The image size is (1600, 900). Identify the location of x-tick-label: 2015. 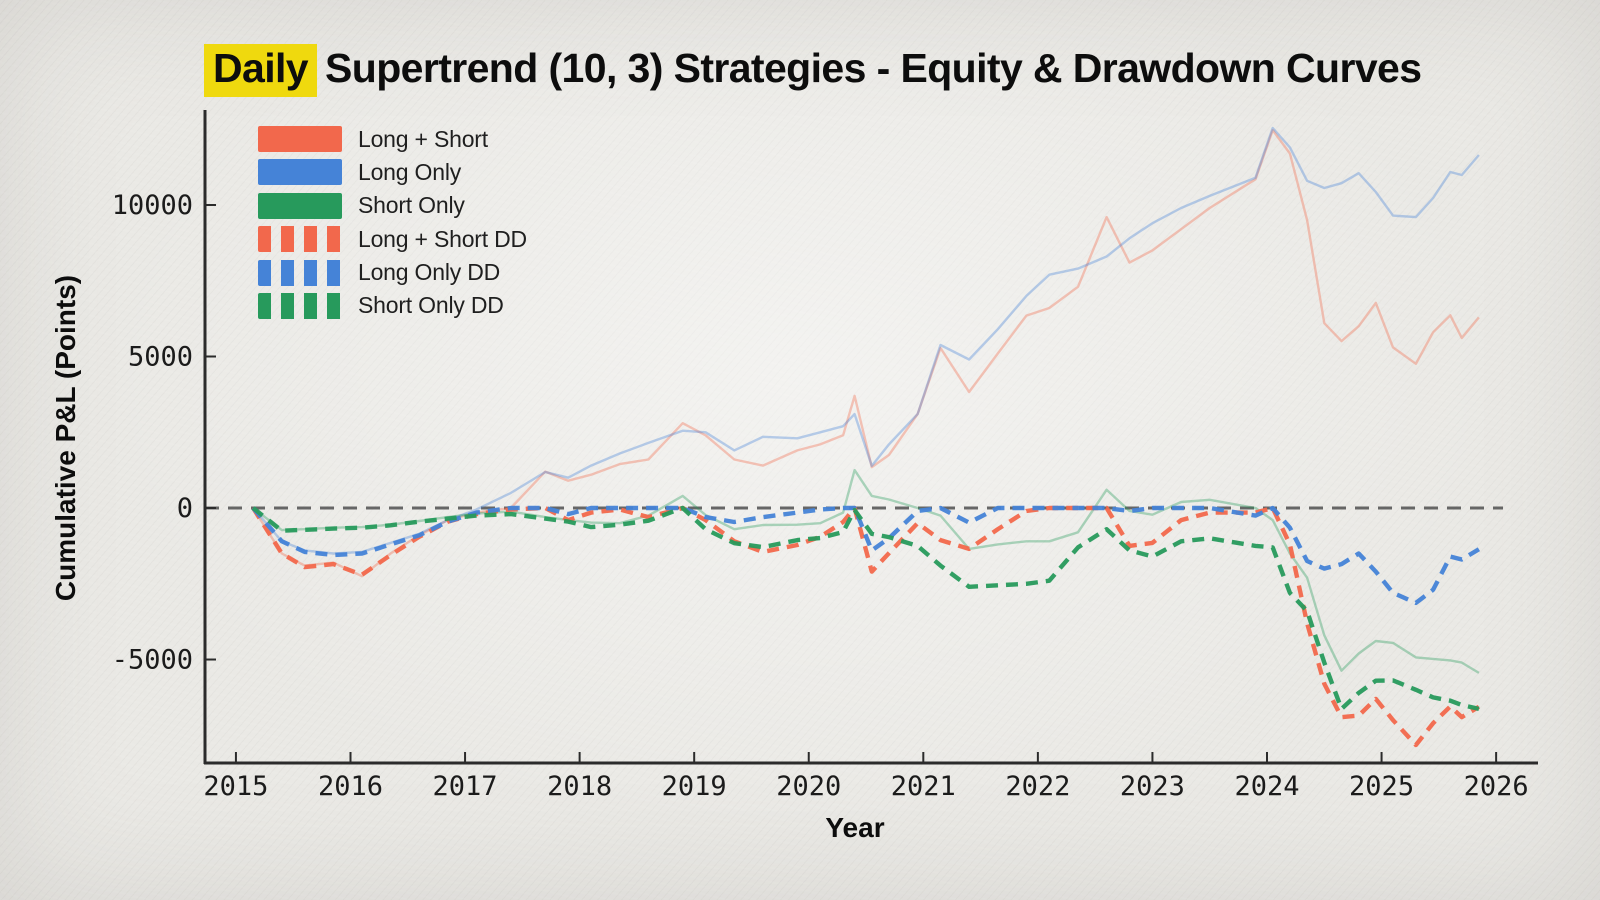
(235, 786).